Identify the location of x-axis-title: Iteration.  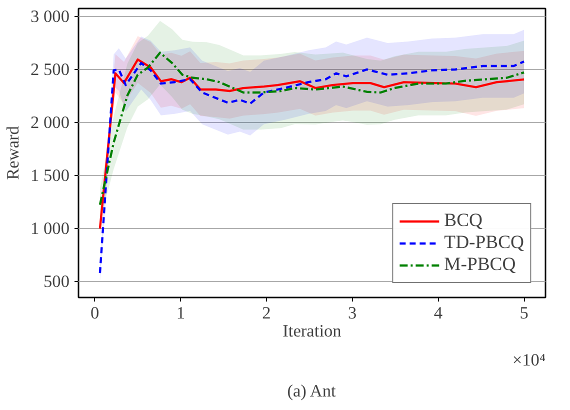
(312, 331).